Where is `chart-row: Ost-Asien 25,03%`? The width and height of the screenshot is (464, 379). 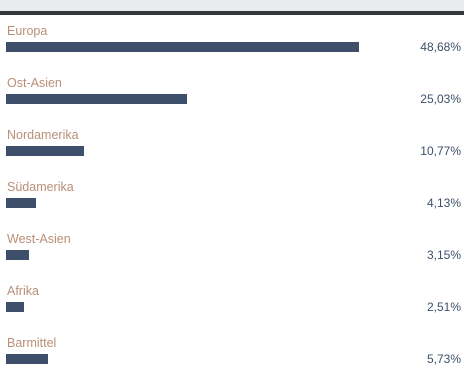 chart-row: Ost-Asien 25,03% is located at coordinates (232, 93).